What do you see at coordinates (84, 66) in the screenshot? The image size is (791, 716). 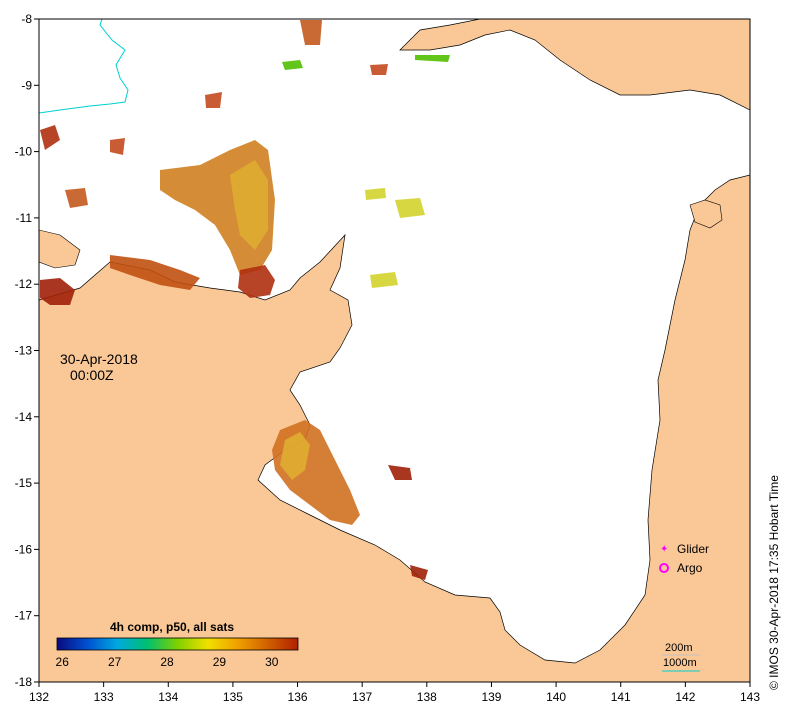 I see `bathymetry-1000m-line` at bounding box center [84, 66].